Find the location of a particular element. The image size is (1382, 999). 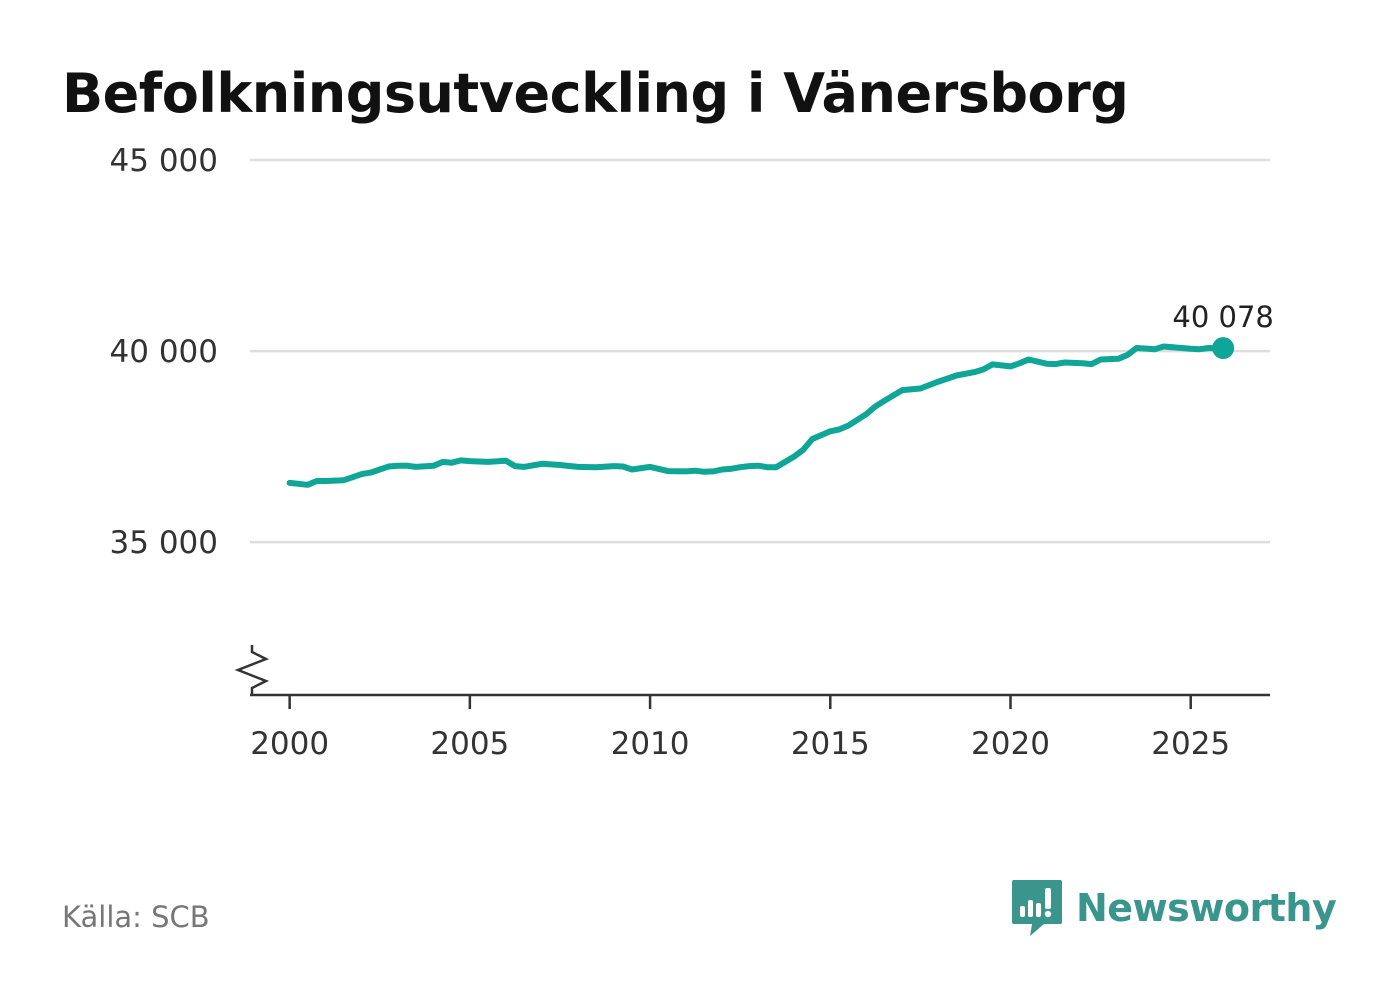

x-tick-label: 2015 is located at coordinates (830, 744).